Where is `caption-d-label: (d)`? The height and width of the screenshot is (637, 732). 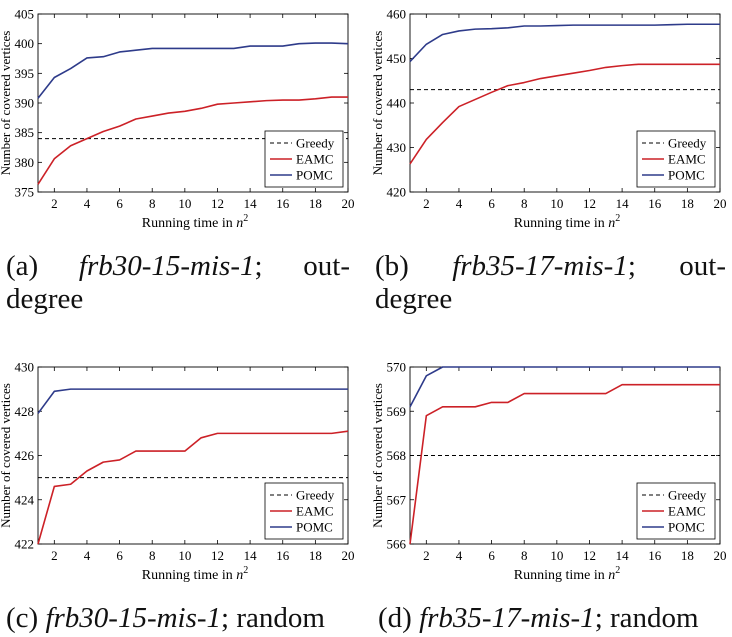
caption-d-label: (d) is located at coordinates (395, 618).